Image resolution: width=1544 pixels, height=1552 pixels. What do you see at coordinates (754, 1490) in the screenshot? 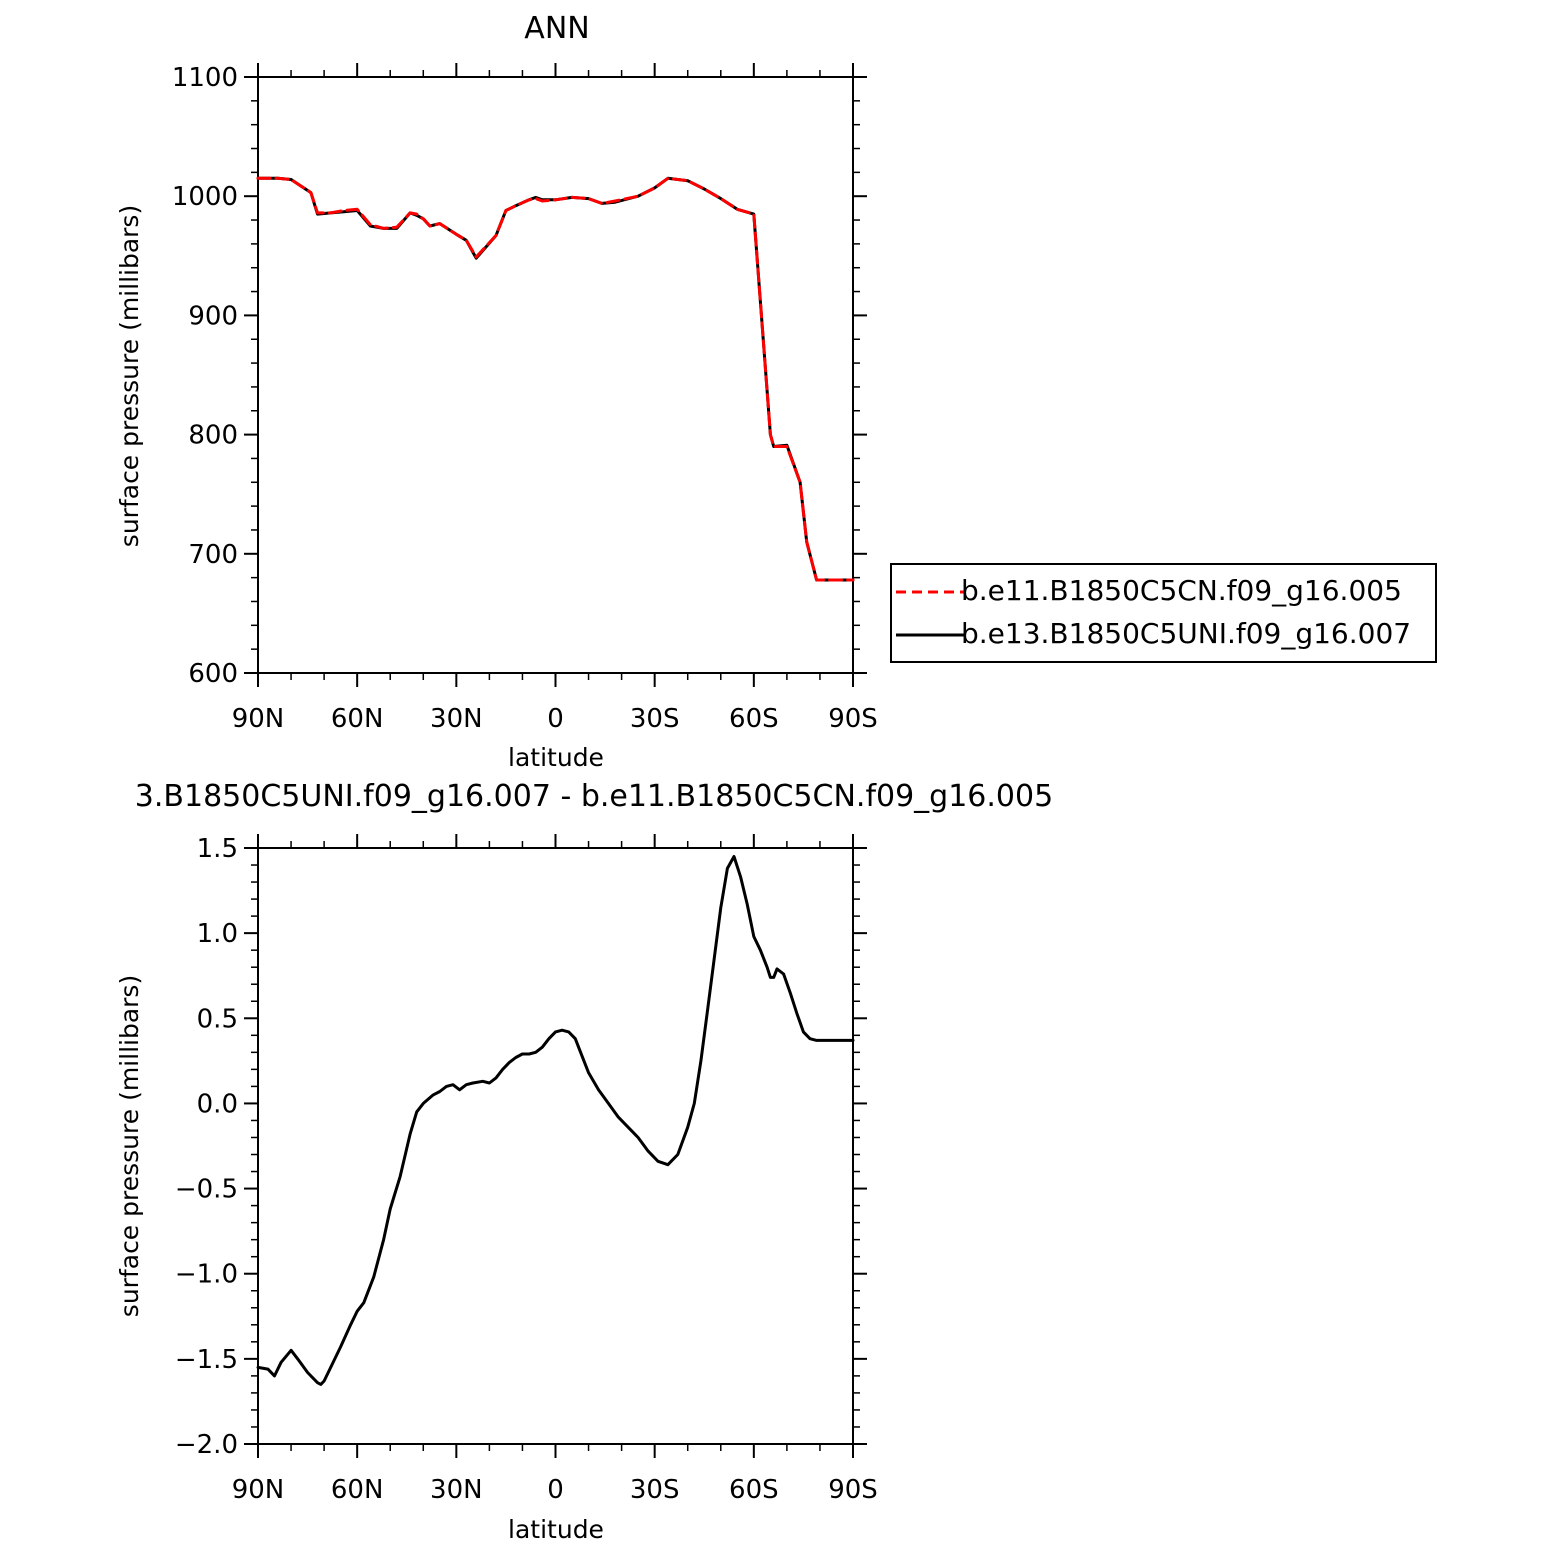
I see `bottom-x-tick-label: 60S` at bounding box center [754, 1490].